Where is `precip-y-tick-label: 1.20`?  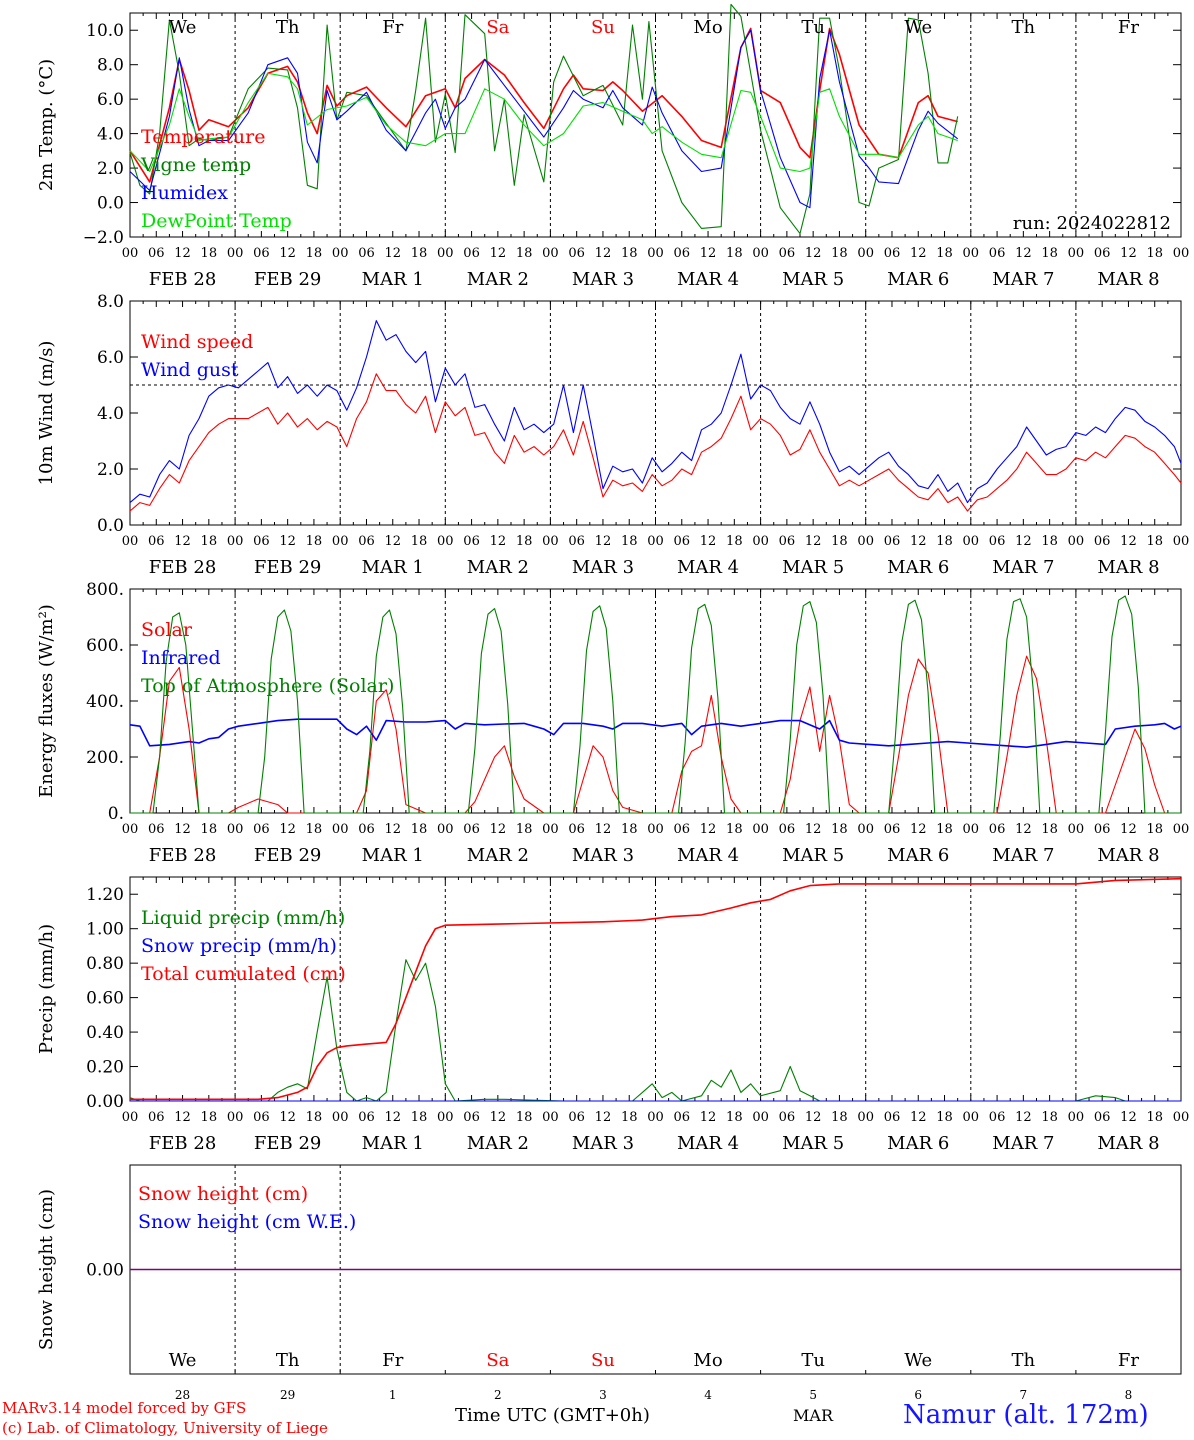 precip-y-tick-label: 1.20 is located at coordinates (105, 895).